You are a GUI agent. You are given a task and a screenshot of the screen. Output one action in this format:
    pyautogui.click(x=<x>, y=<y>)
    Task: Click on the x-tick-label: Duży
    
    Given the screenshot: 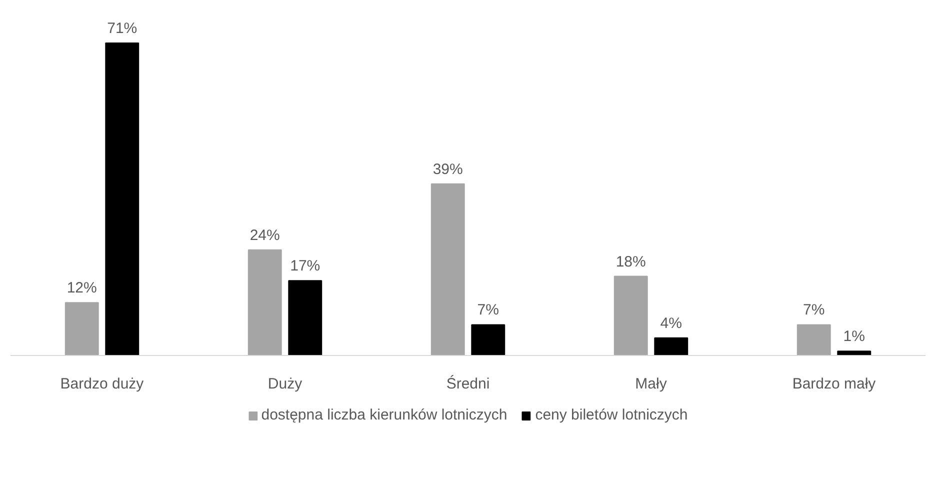 What is the action you would take?
    pyautogui.click(x=285, y=384)
    